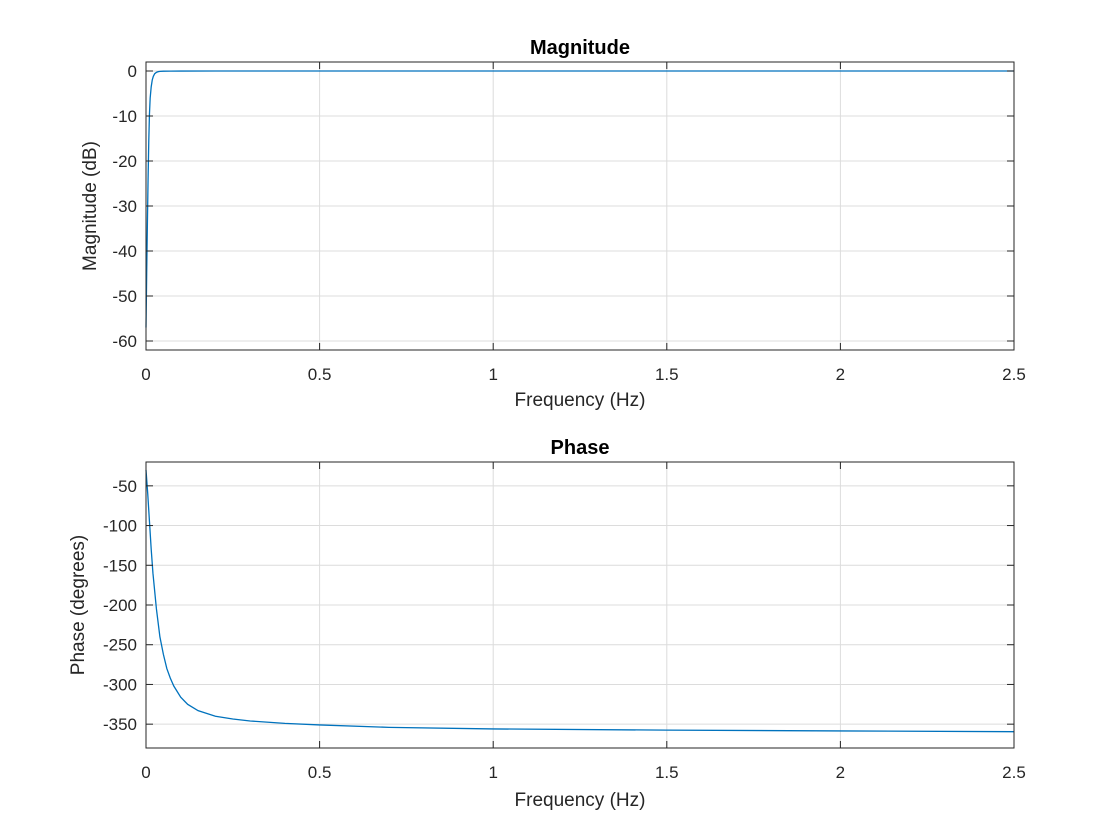 The width and height of the screenshot is (1120, 840). I want to click on y-tick-label: -250, so click(120, 645).